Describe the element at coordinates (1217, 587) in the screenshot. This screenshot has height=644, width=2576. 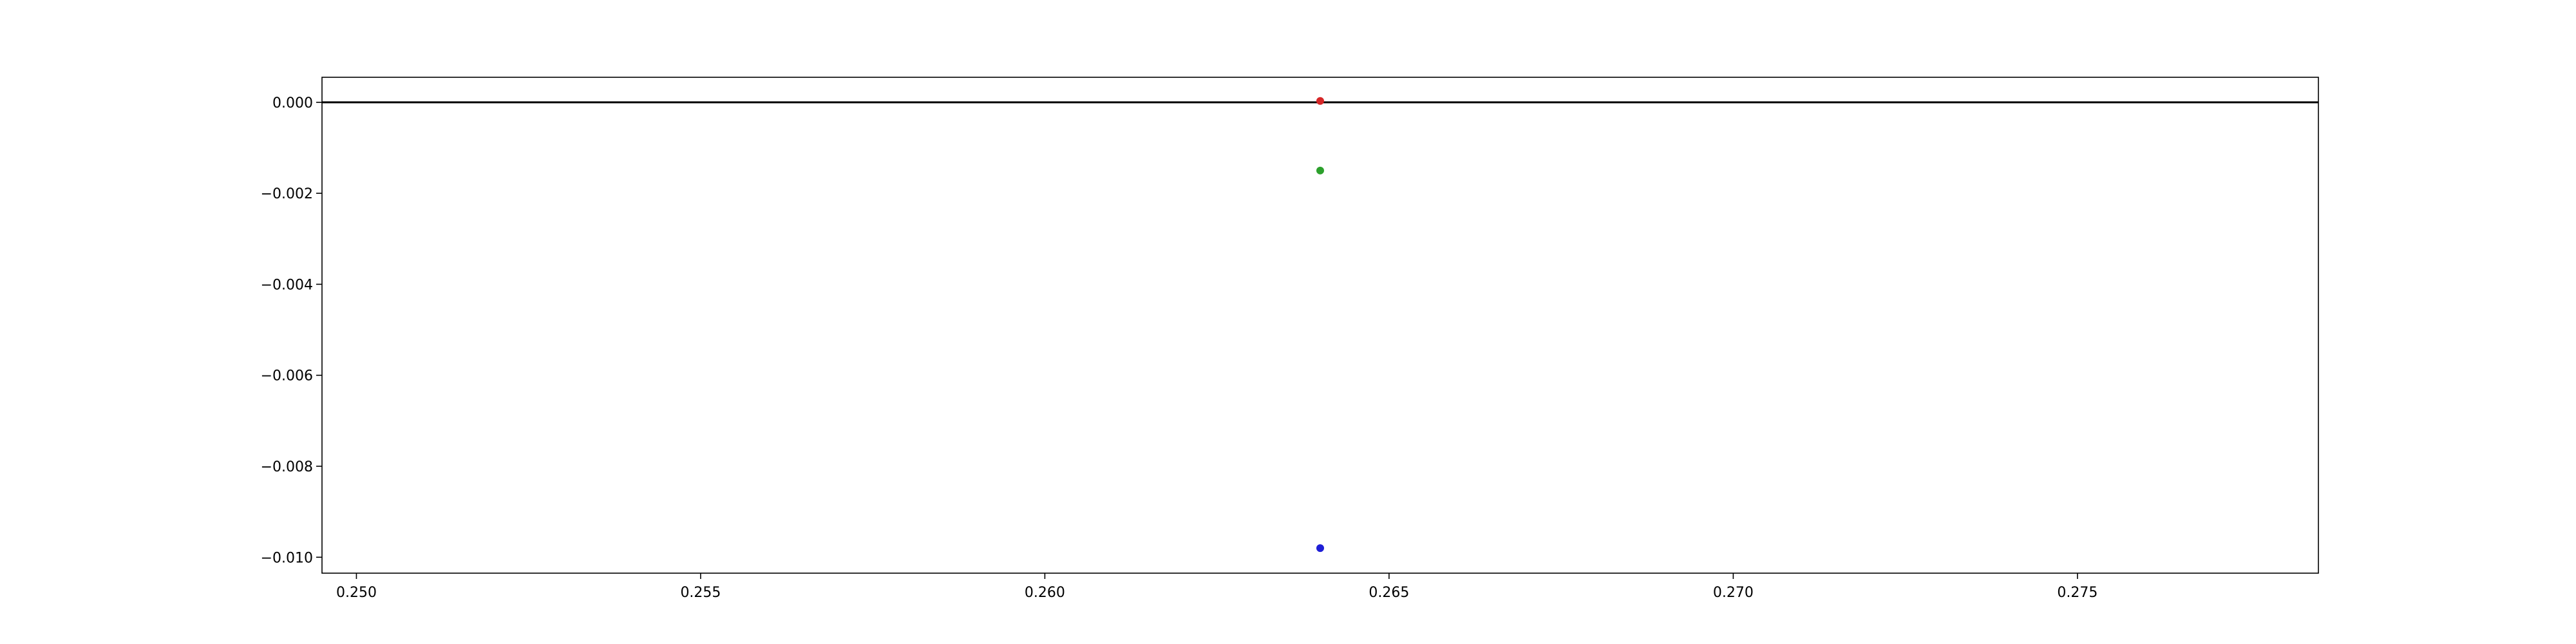
I see `x-axis: 0.250 0.255 0.260 0.265 0.270 0.275` at that location.